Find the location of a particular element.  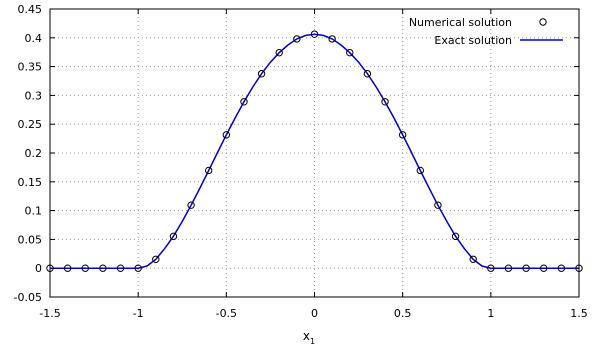

legend-marker-numerical is located at coordinates (543, 22).